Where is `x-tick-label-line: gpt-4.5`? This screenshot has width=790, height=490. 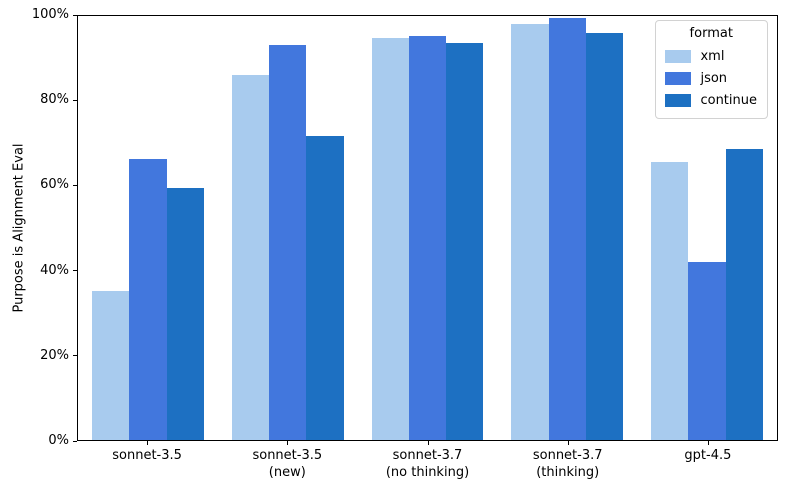
x-tick-label-line: gpt-4.5 is located at coordinates (708, 455).